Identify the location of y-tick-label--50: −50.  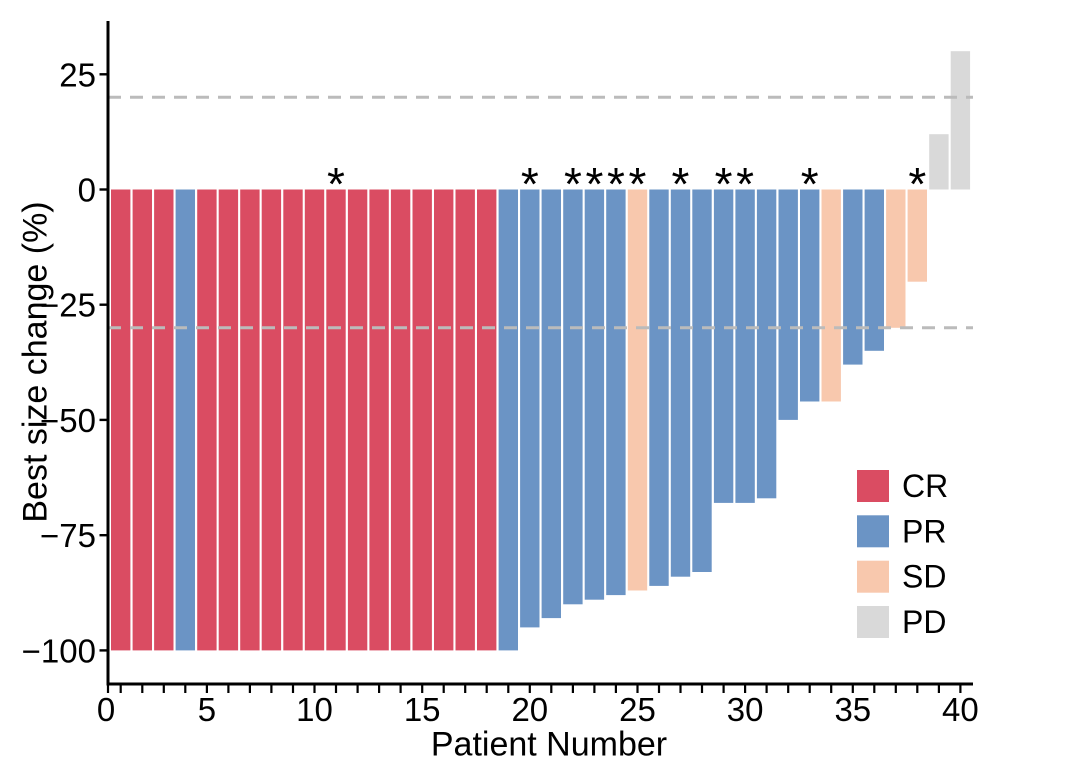
(68, 420).